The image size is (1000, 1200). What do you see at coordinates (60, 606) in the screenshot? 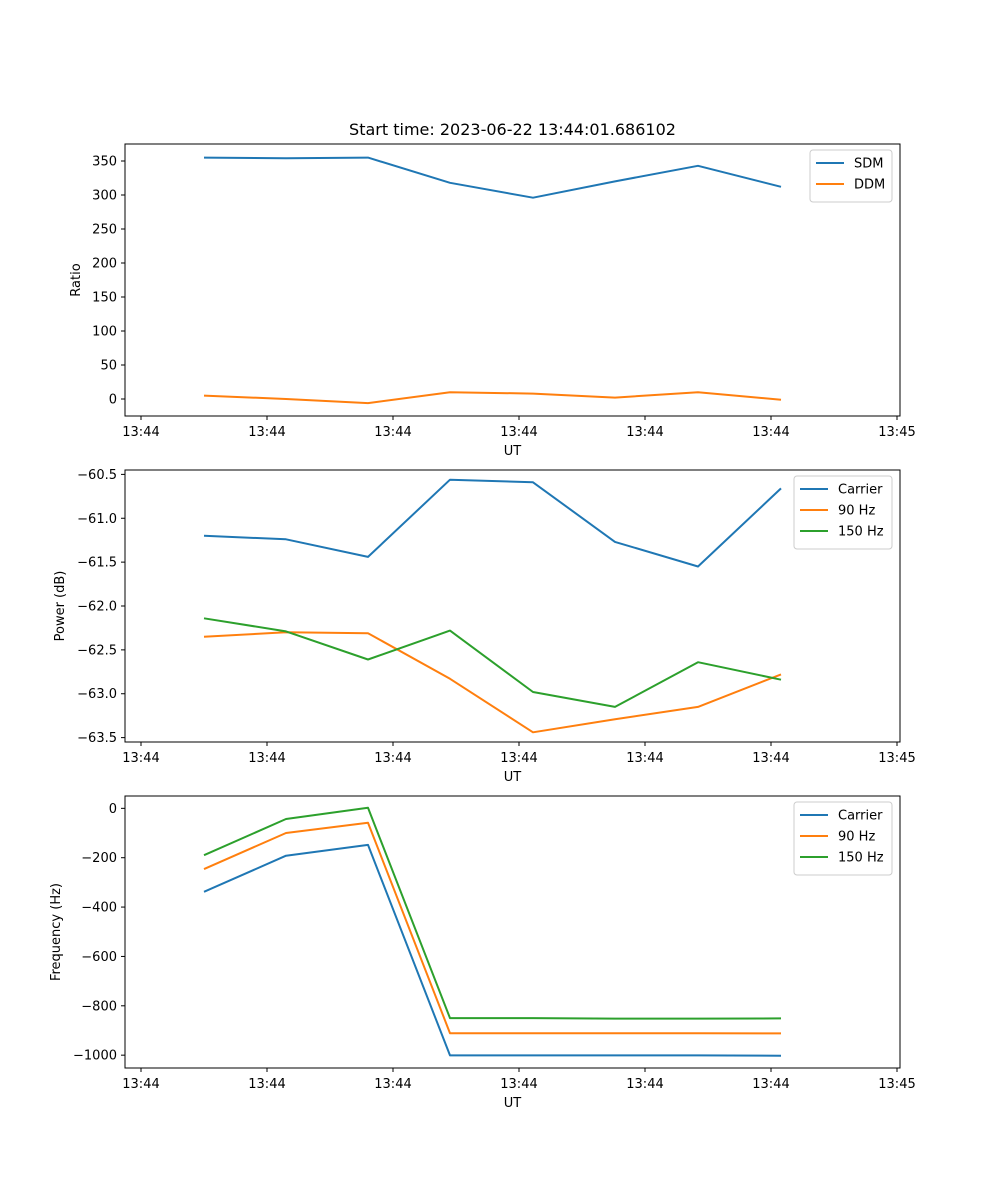
I see `y-axis-label: Power (dB)` at bounding box center [60, 606].